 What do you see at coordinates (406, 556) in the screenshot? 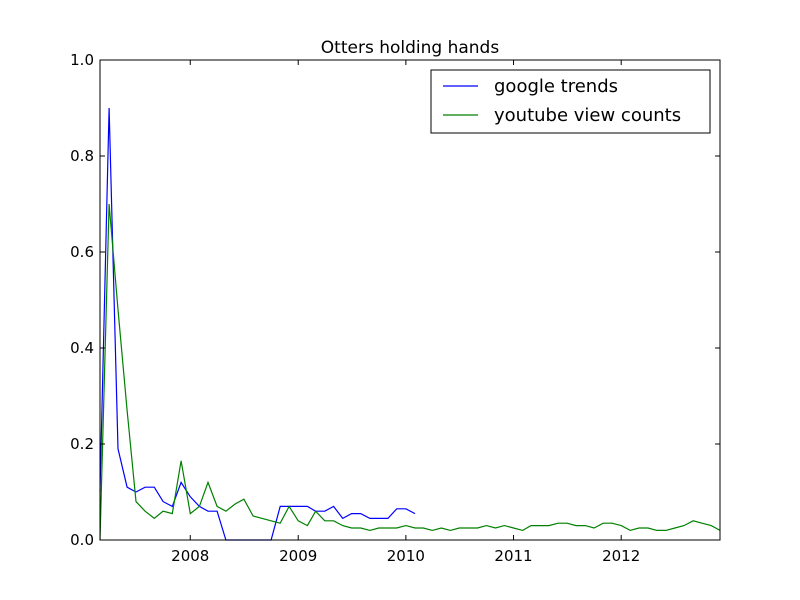
I see `x-tick-label: 2010` at bounding box center [406, 556].